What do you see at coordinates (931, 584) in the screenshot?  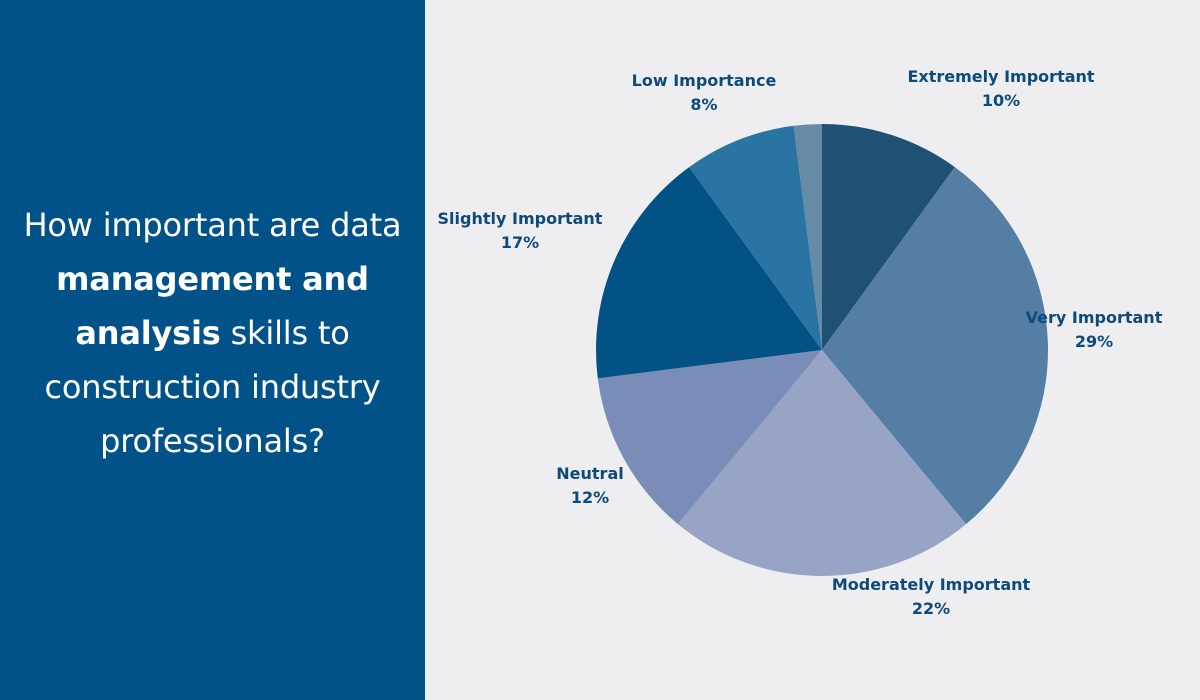 I see `slice-label-moderately-important: Moderately Important` at bounding box center [931, 584].